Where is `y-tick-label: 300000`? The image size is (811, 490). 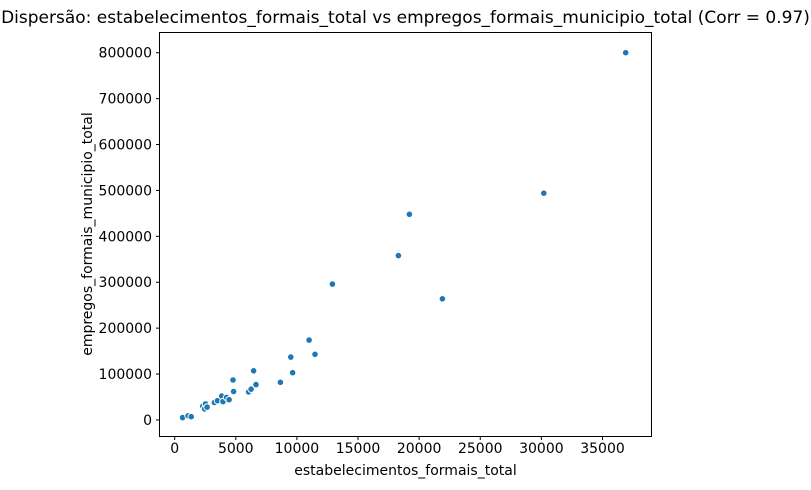
y-tick-label: 300000 is located at coordinates (125, 283).